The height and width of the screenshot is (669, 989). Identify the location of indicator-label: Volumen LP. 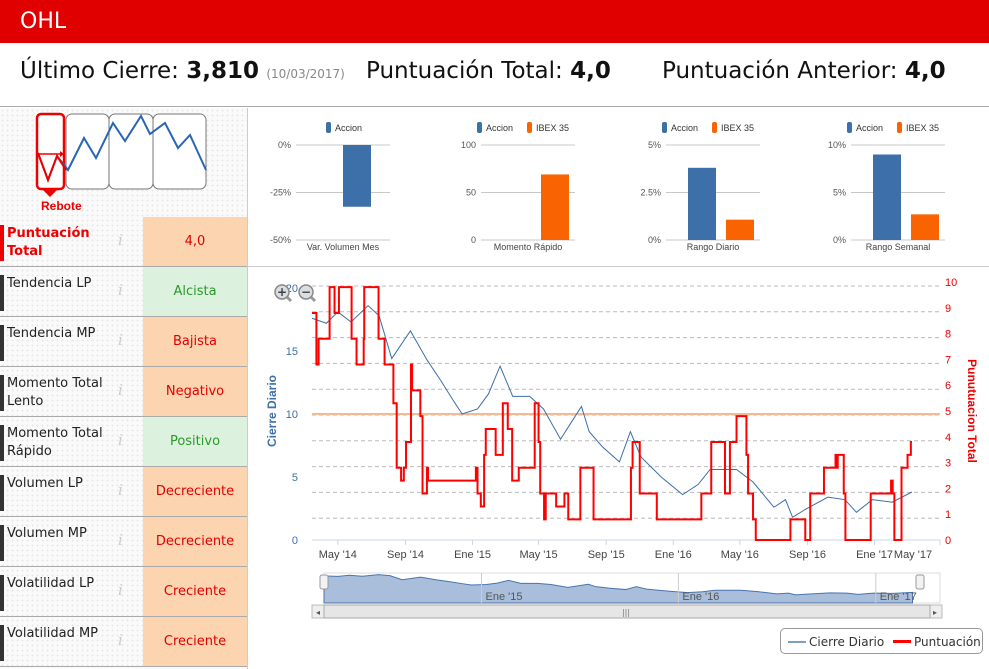
(55, 493).